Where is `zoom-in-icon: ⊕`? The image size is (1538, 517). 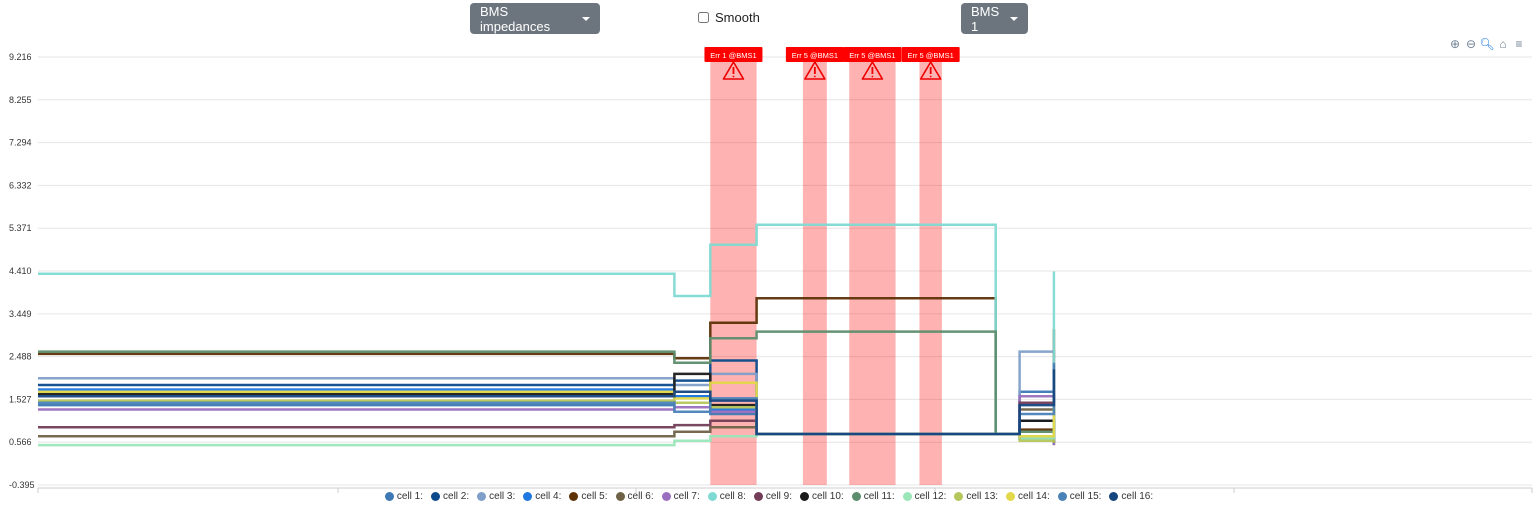
zoom-in-icon: ⊕ is located at coordinates (1455, 44).